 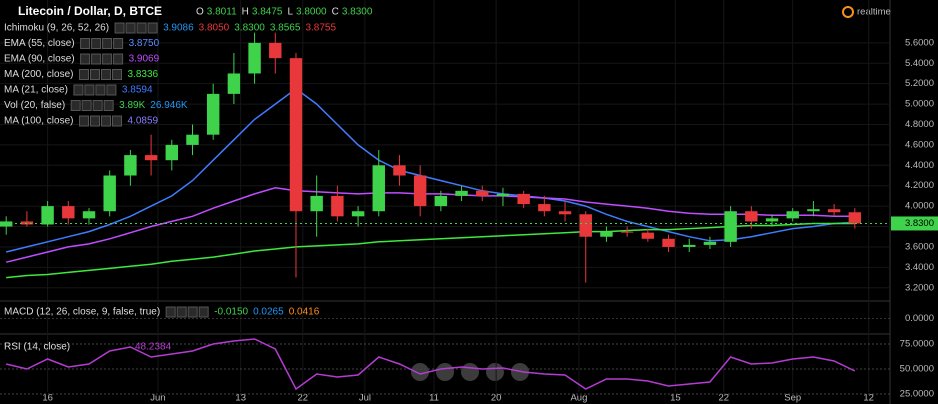 I want to click on indicator-value: 3.8755, so click(x=320, y=28).